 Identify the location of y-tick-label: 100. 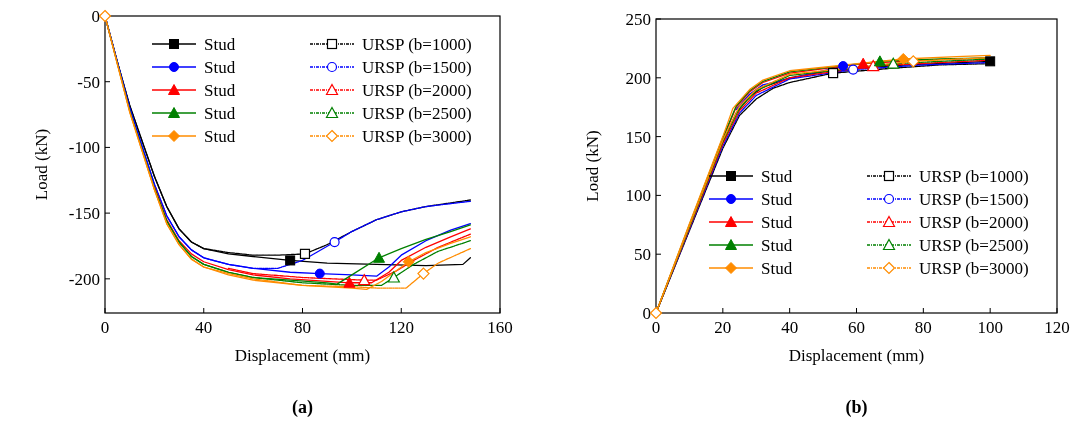
(638, 196).